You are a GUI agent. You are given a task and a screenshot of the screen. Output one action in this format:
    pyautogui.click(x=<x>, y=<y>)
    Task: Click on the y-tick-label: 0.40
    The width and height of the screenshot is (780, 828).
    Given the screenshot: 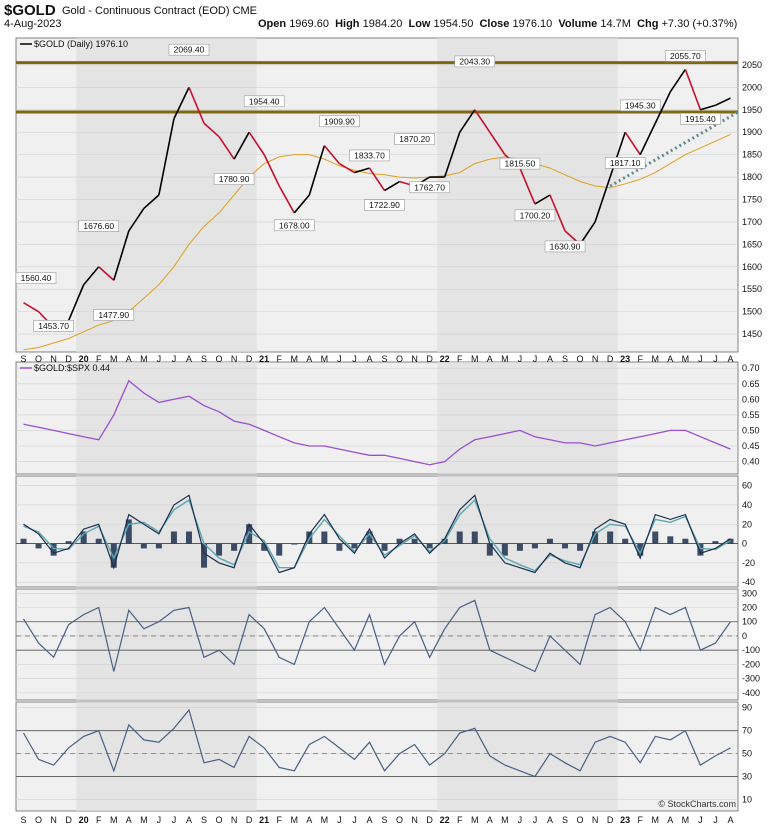 What is the action you would take?
    pyautogui.click(x=751, y=462)
    